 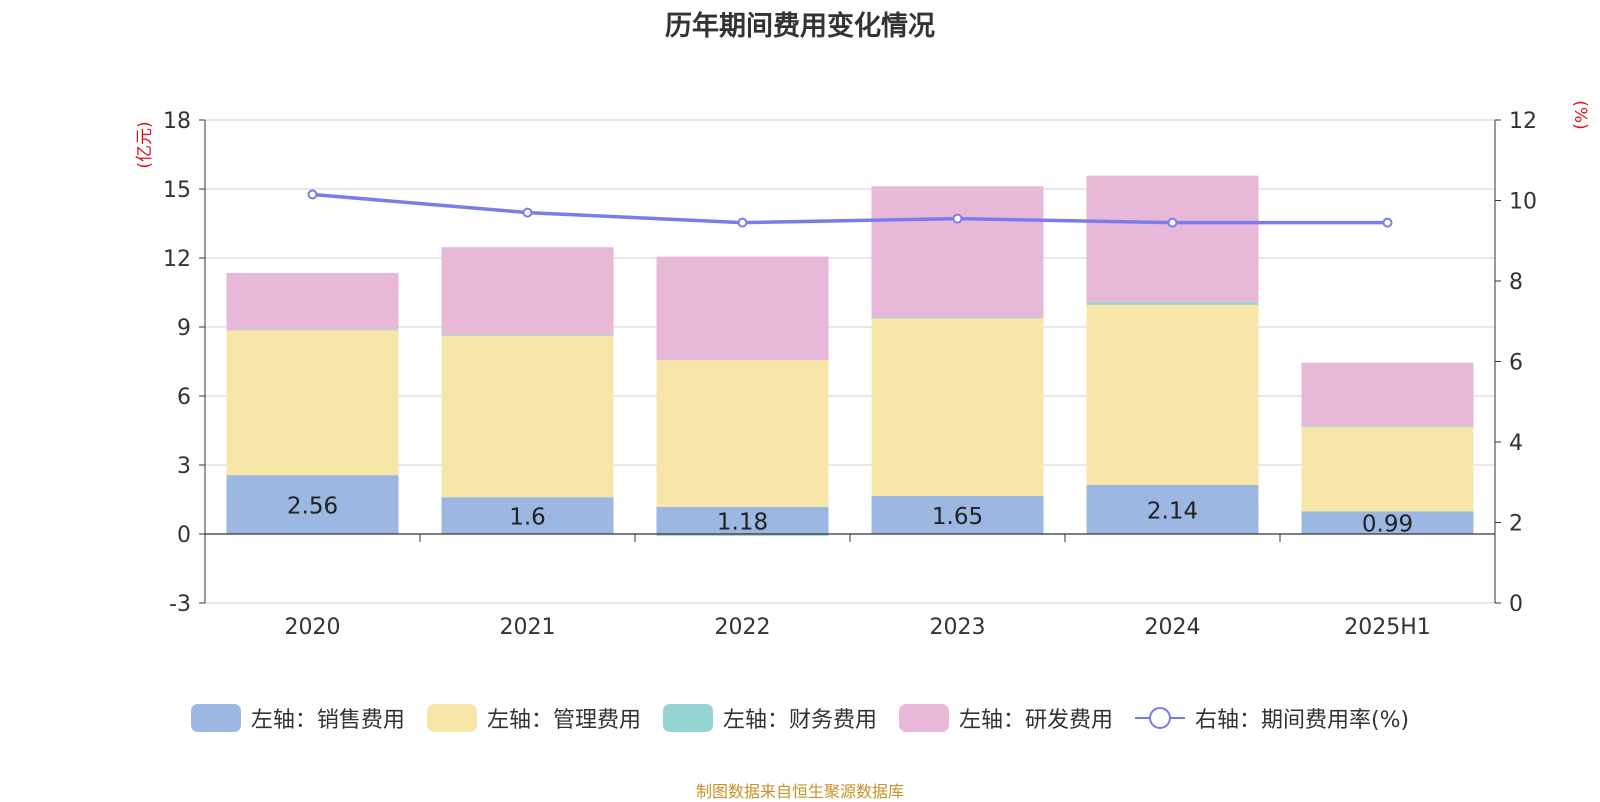 What do you see at coordinates (184, 328) in the screenshot?
I see `y-left-tick-label: 9` at bounding box center [184, 328].